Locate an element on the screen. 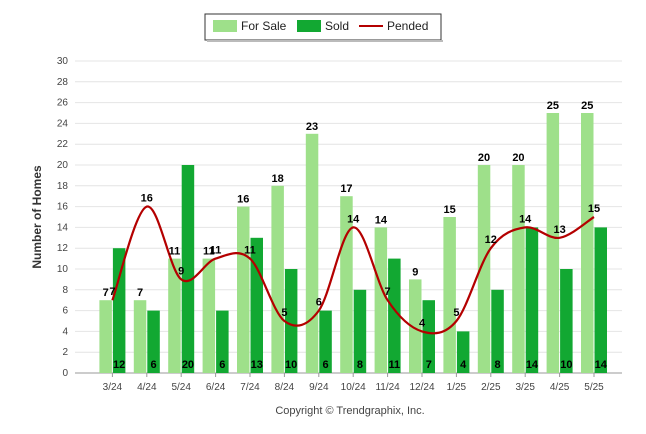 This screenshot has width=646, height=434. y-tick-label: 24 is located at coordinates (63, 123).